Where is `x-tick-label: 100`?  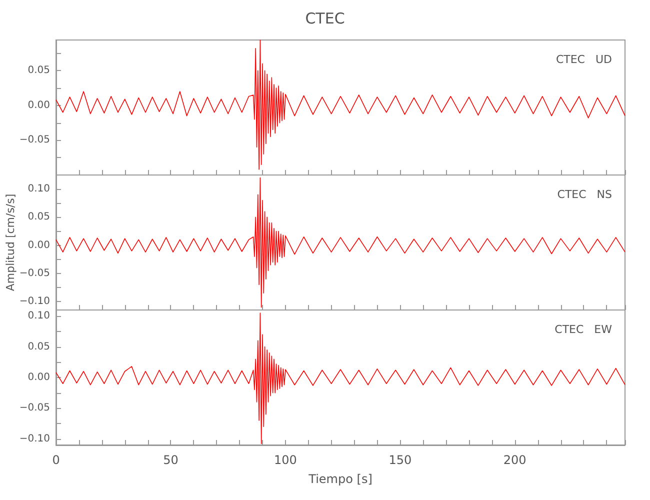 x-tick-label: 100 is located at coordinates (285, 460).